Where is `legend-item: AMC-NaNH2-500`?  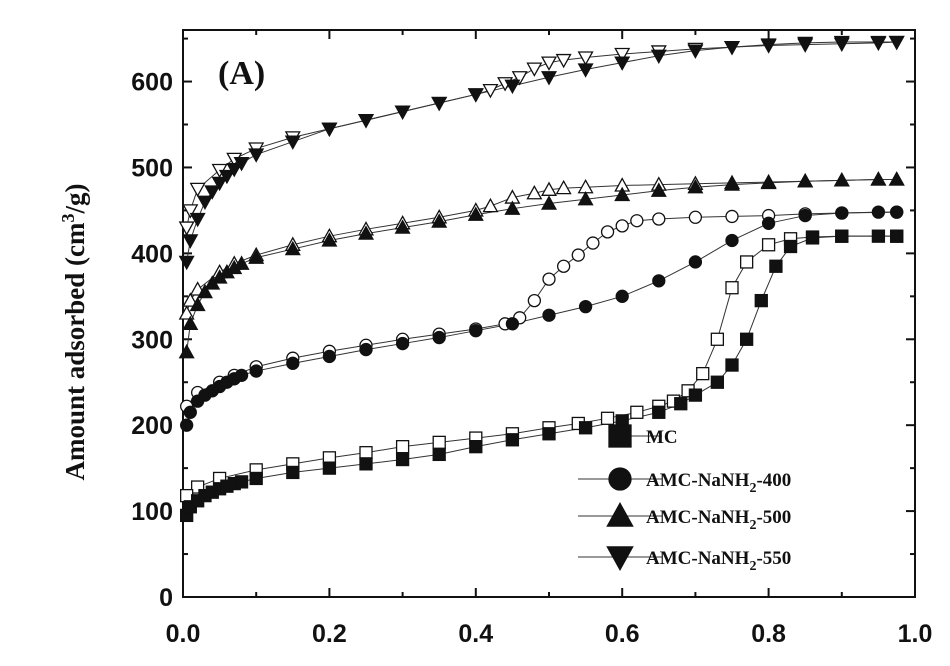 legend-item: AMC-NaNH2-500 is located at coordinates (684, 517).